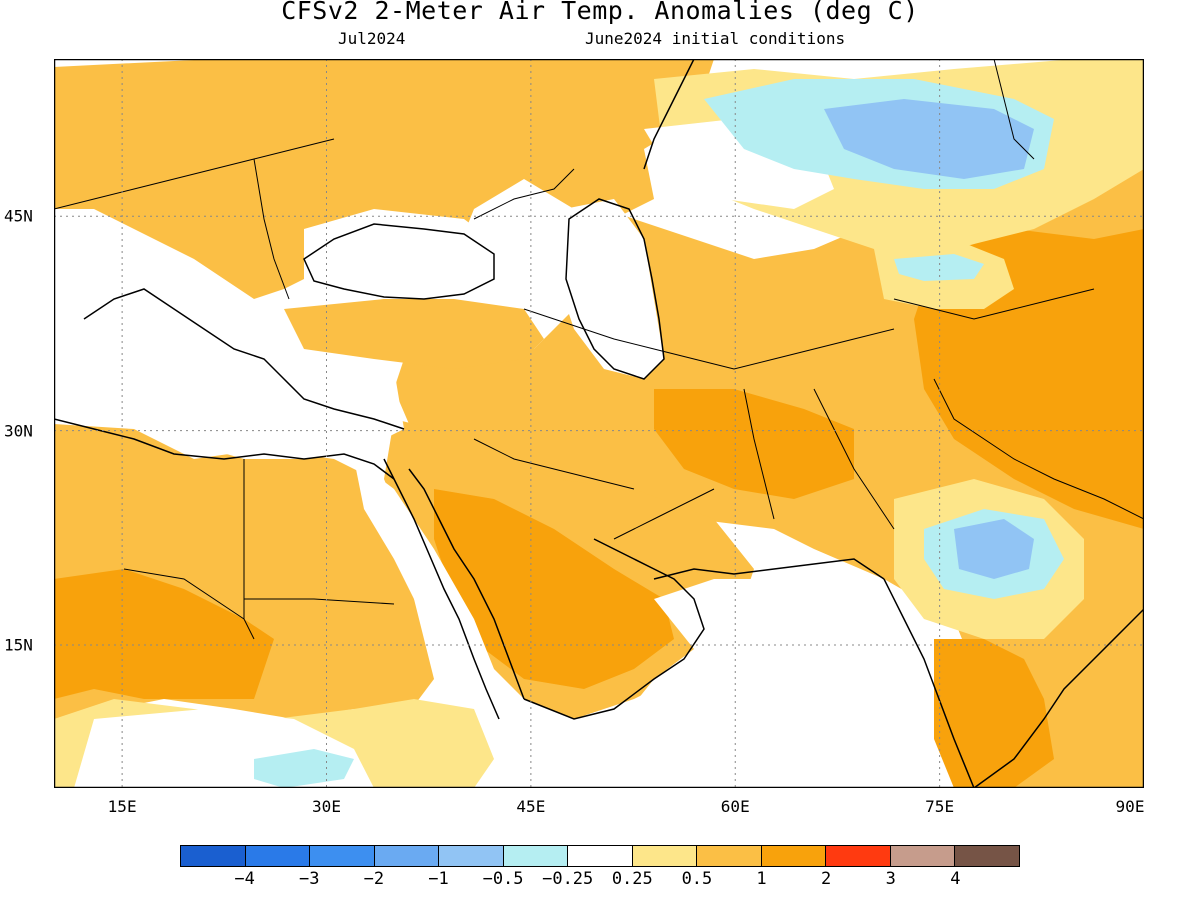 This screenshot has width=1200, height=900. What do you see at coordinates (632, 879) in the screenshot?
I see `legend-label: 0.25` at bounding box center [632, 879].